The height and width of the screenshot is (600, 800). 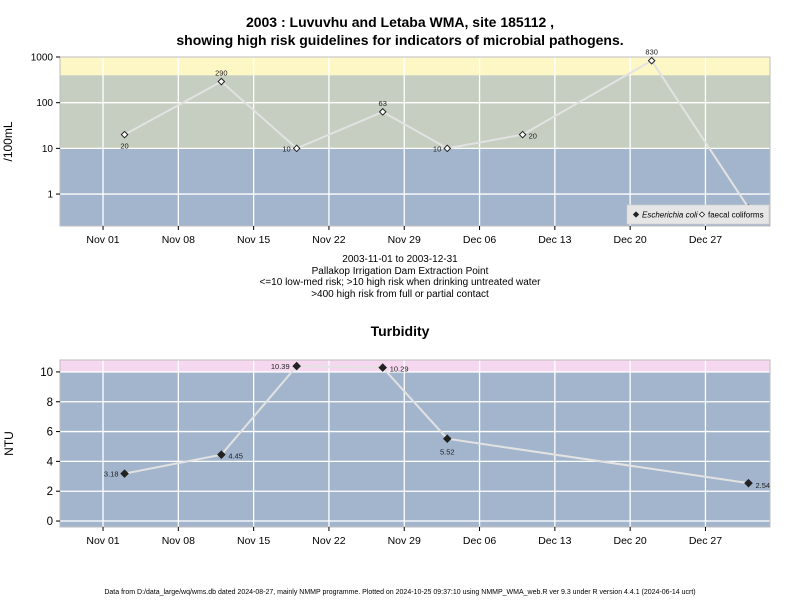 I want to click on data-label: 10.39, so click(x=280, y=366).